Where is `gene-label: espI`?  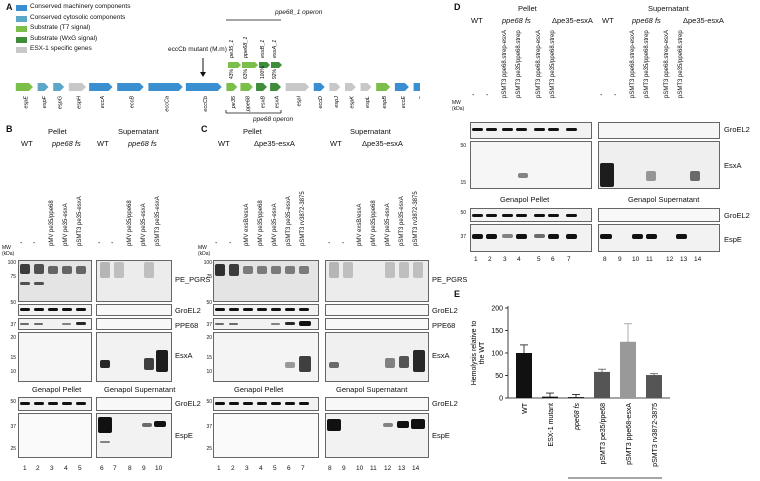 gene-label: espI is located at coordinates (299, 101).